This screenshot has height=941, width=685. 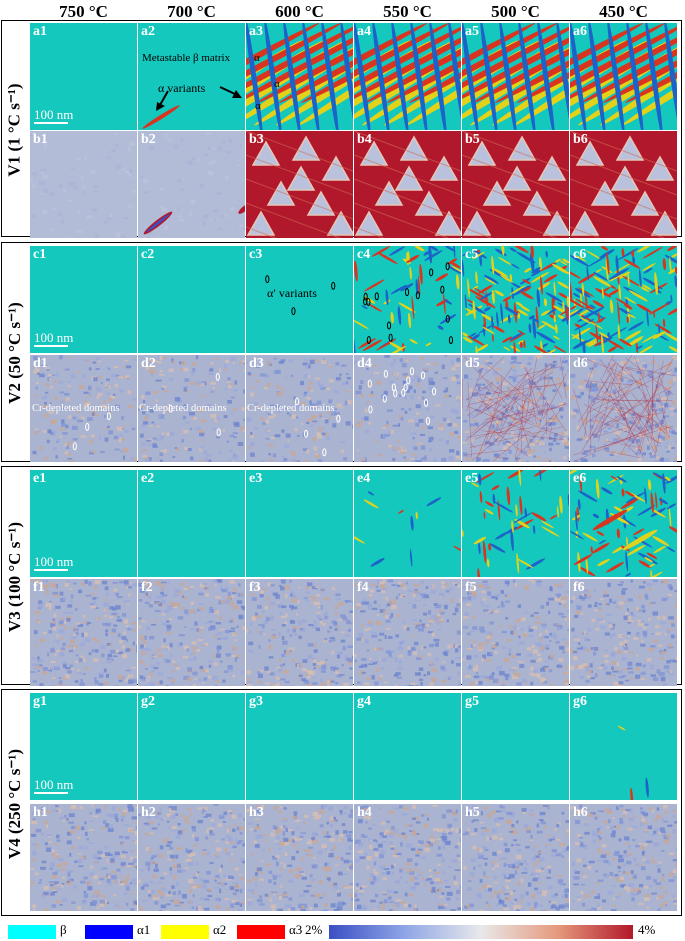 I want to click on panel-label: c3, so click(x=256, y=254).